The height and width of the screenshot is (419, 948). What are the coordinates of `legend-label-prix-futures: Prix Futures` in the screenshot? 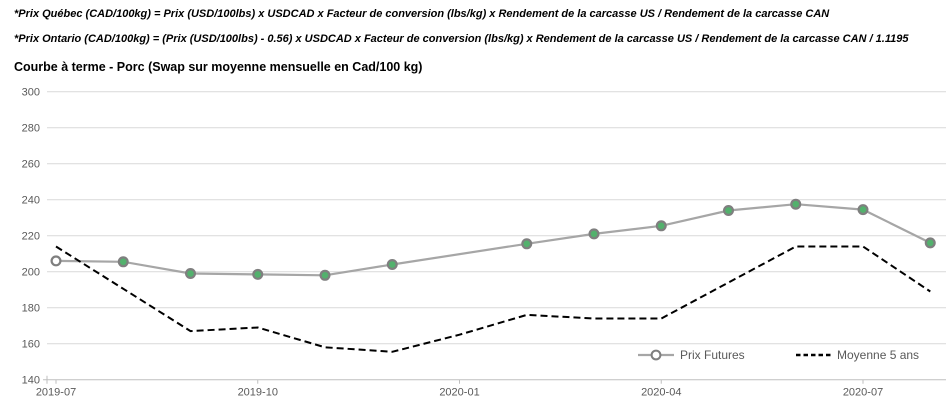 It's located at (712, 355).